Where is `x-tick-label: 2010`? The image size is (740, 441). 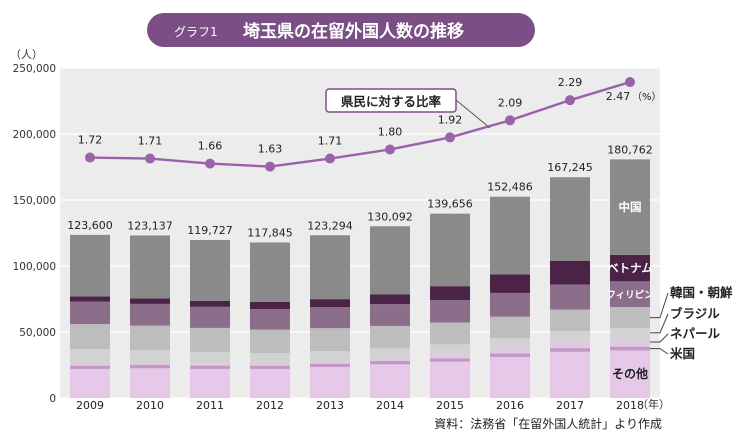 x-tick-label: 2010 is located at coordinates (150, 405).